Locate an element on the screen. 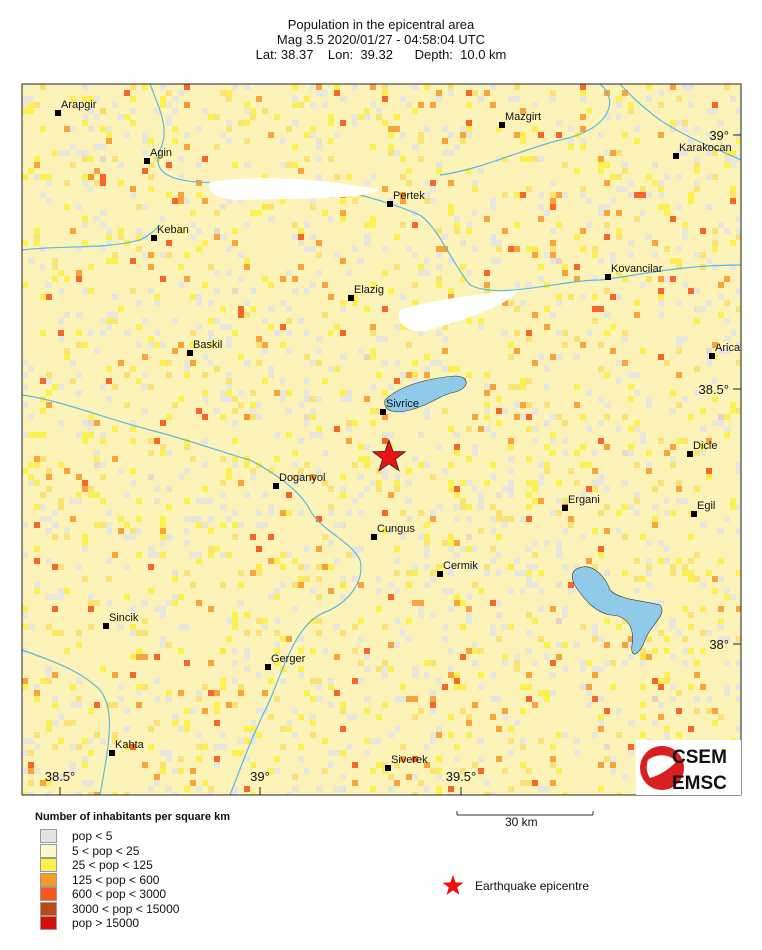 This screenshot has height=950, width=762. legend-label: 5 < pop < 25 is located at coordinates (106, 850).